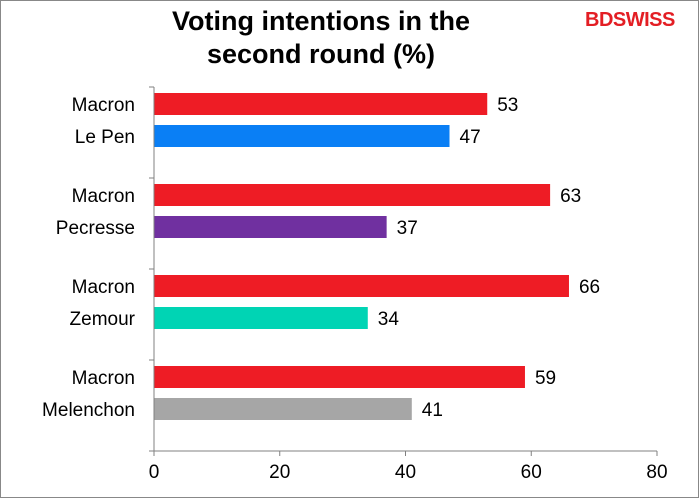 Image resolution: width=699 pixels, height=498 pixels. I want to click on brand-logo-part-2: SWISS, so click(643, 20).